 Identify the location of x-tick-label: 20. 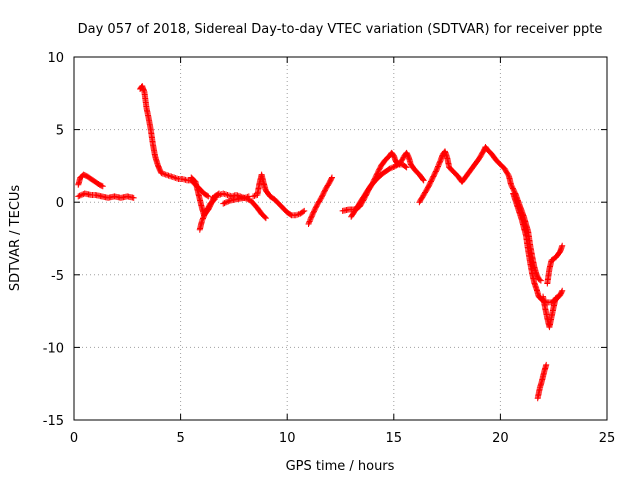
(500, 438).